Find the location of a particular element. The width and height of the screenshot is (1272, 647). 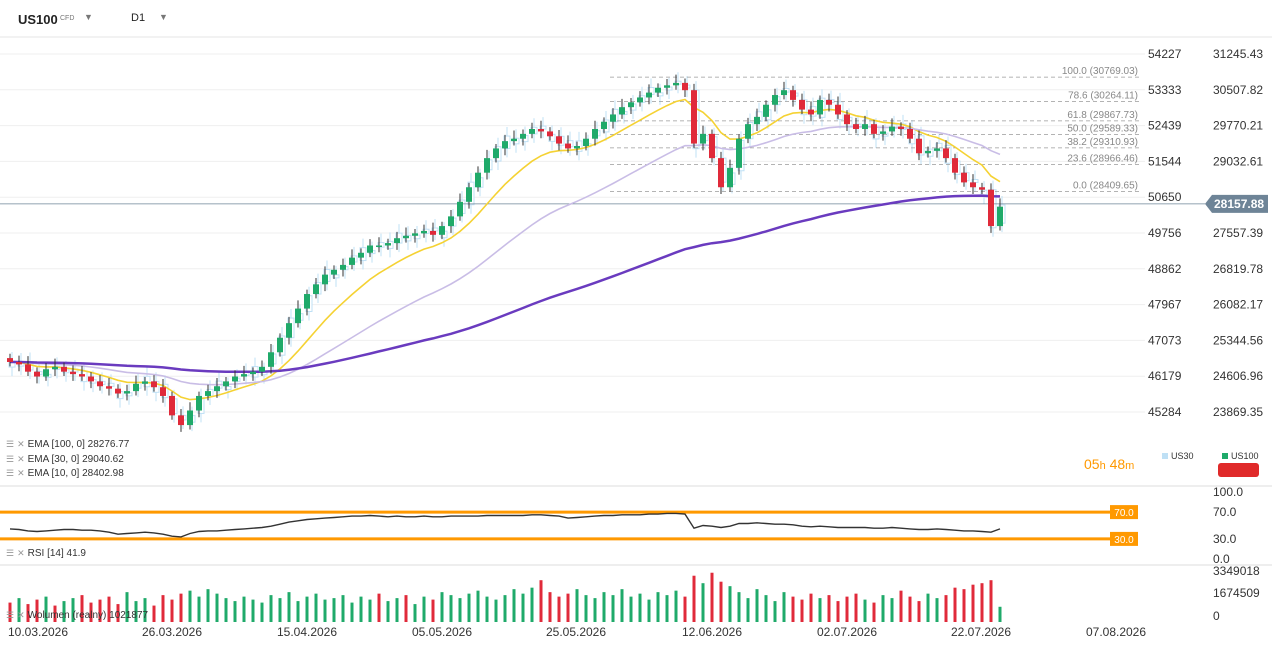

indicator-rsi: ☰ ✕ RSI [14] 41.9 is located at coordinates (46, 553).